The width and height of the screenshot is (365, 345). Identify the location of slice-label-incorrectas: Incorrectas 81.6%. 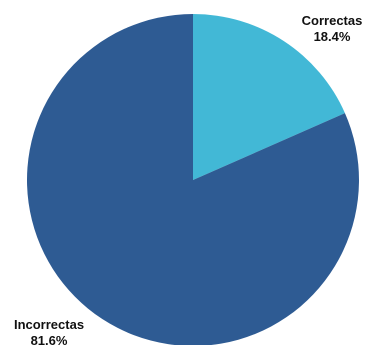
(49, 331).